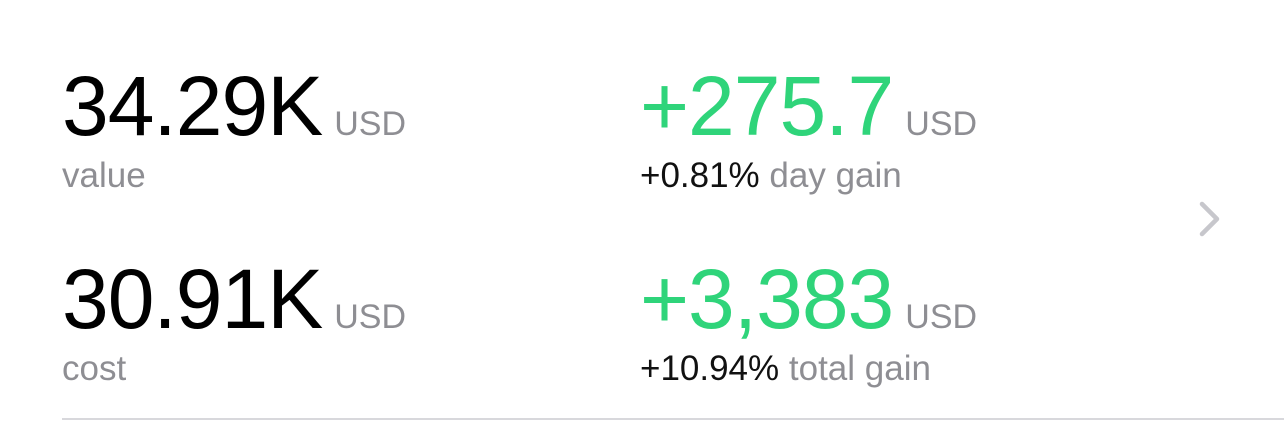  What do you see at coordinates (1210, 219) in the screenshot?
I see `chevron-right-icon` at bounding box center [1210, 219].